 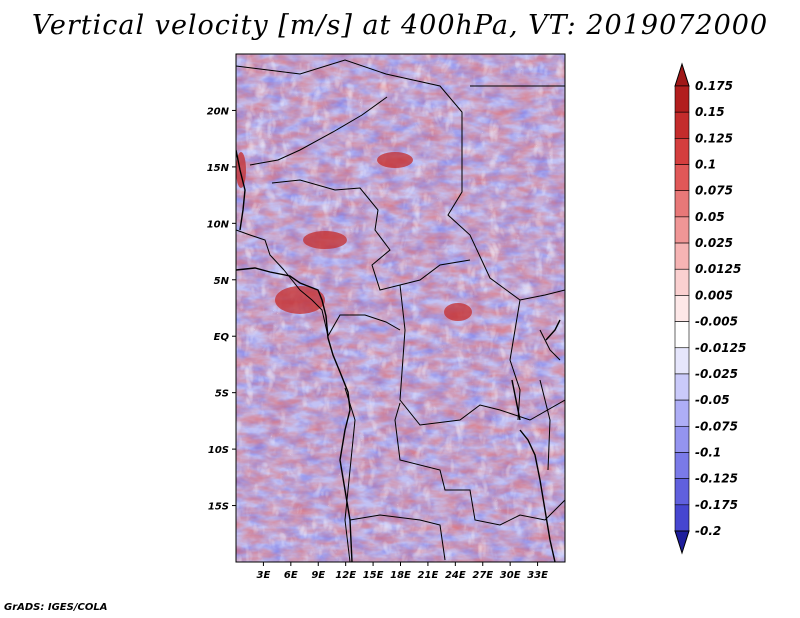 What do you see at coordinates (373, 575) in the screenshot?
I see `lon-tick-label: 15E` at bounding box center [373, 575].